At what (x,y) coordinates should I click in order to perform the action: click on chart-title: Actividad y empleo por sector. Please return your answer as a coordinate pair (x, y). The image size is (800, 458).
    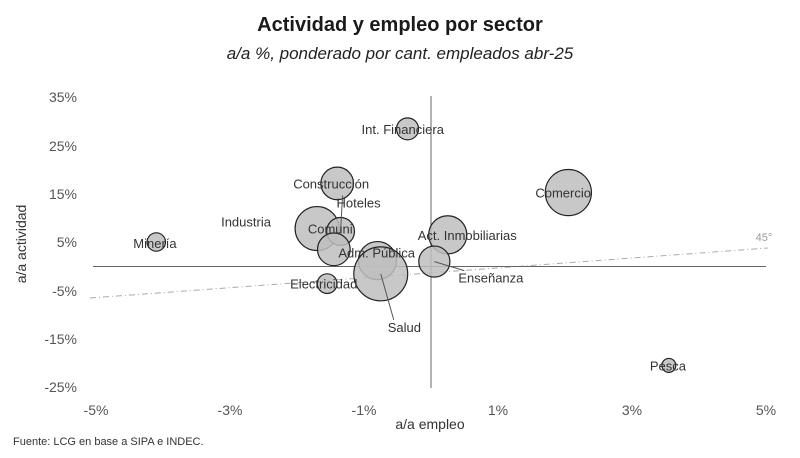
    Looking at the image, I should click on (400, 25).